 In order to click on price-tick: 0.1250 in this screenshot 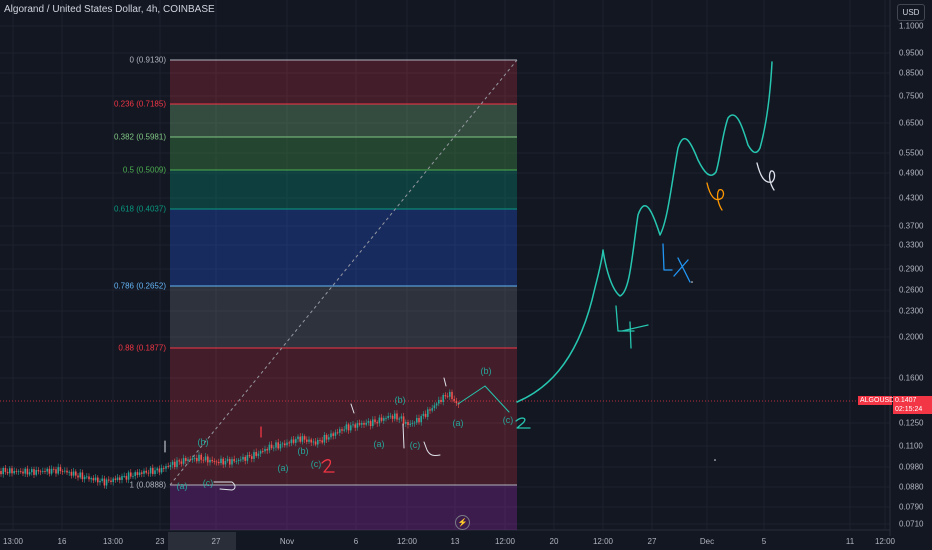, I will do `click(911, 423)`.